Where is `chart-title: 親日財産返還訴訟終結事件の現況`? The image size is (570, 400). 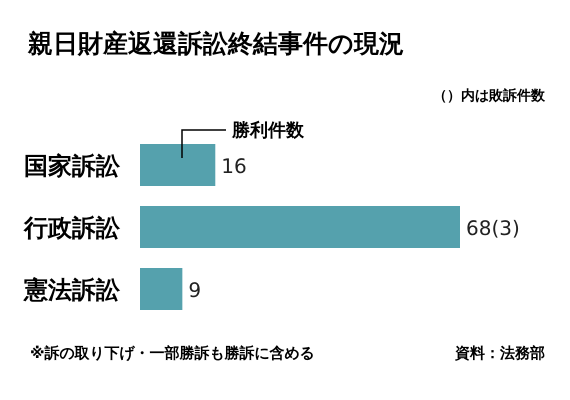
chart-title: 親日財産返還訴訟終結事件の現況 is located at coordinates (215, 43).